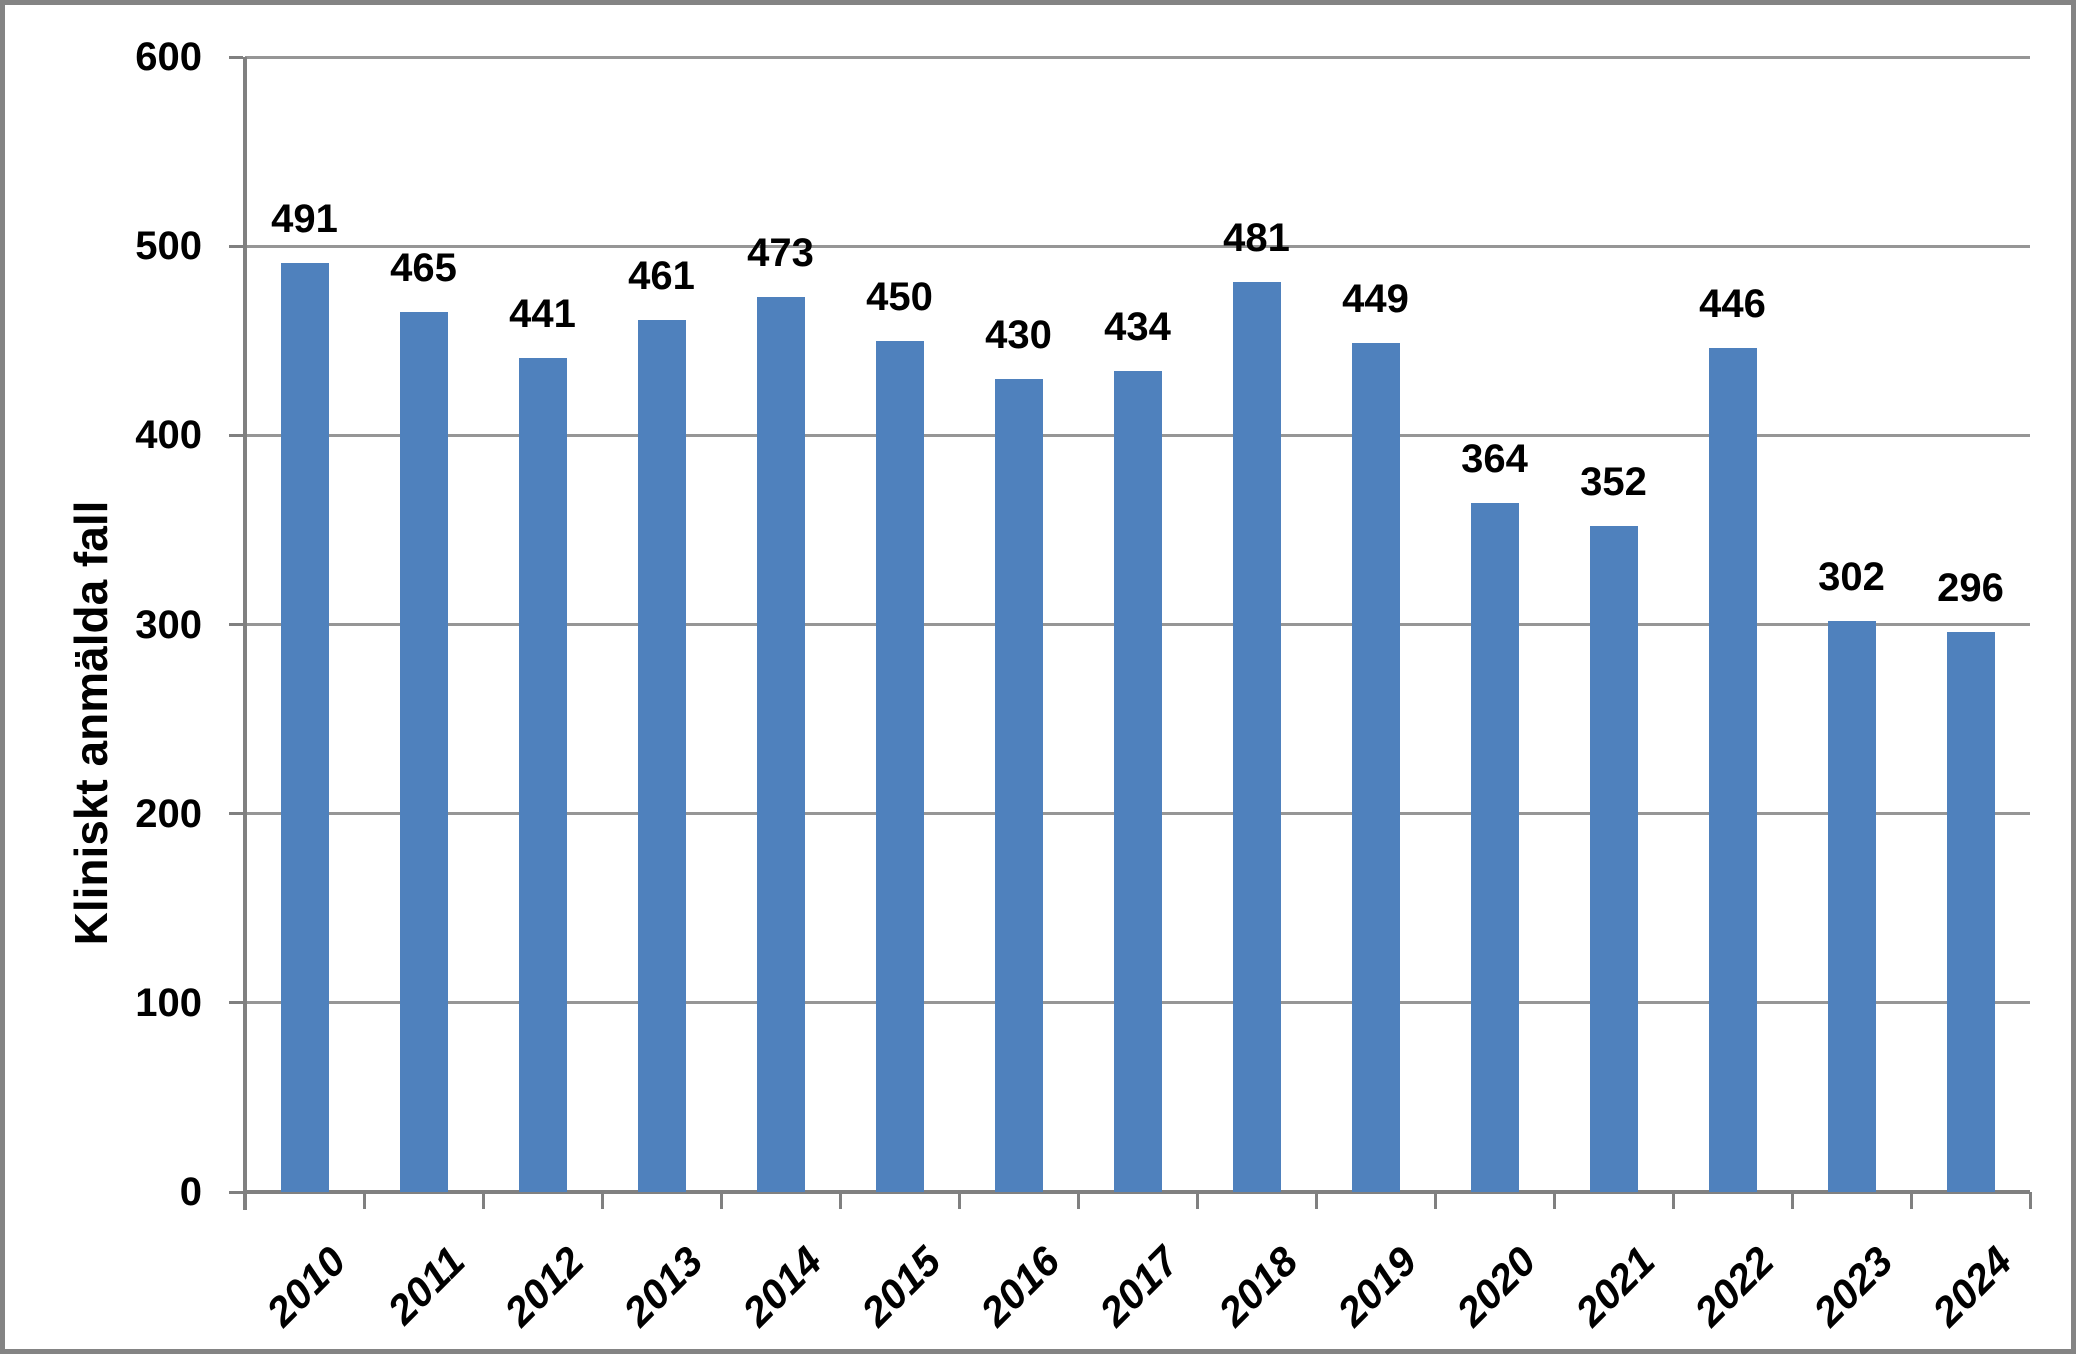 The image size is (2076, 1354). What do you see at coordinates (780, 744) in the screenshot?
I see `bar-2014` at bounding box center [780, 744].